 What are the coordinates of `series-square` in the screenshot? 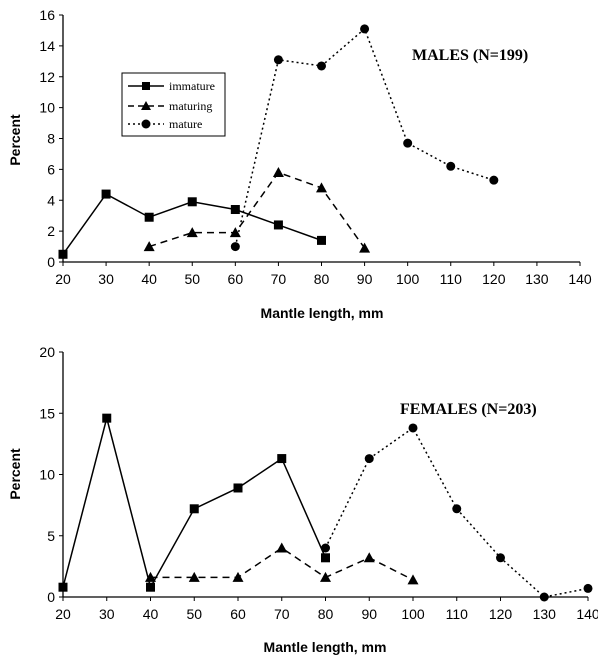 It's located at (192, 224).